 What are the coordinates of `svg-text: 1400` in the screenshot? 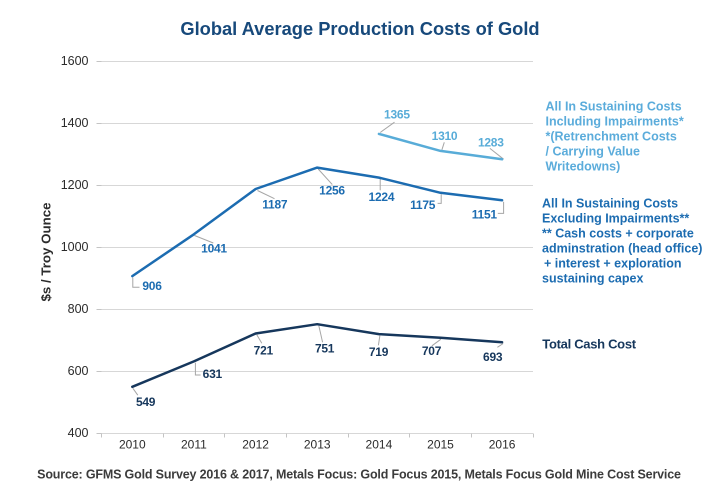 It's located at (75, 123).